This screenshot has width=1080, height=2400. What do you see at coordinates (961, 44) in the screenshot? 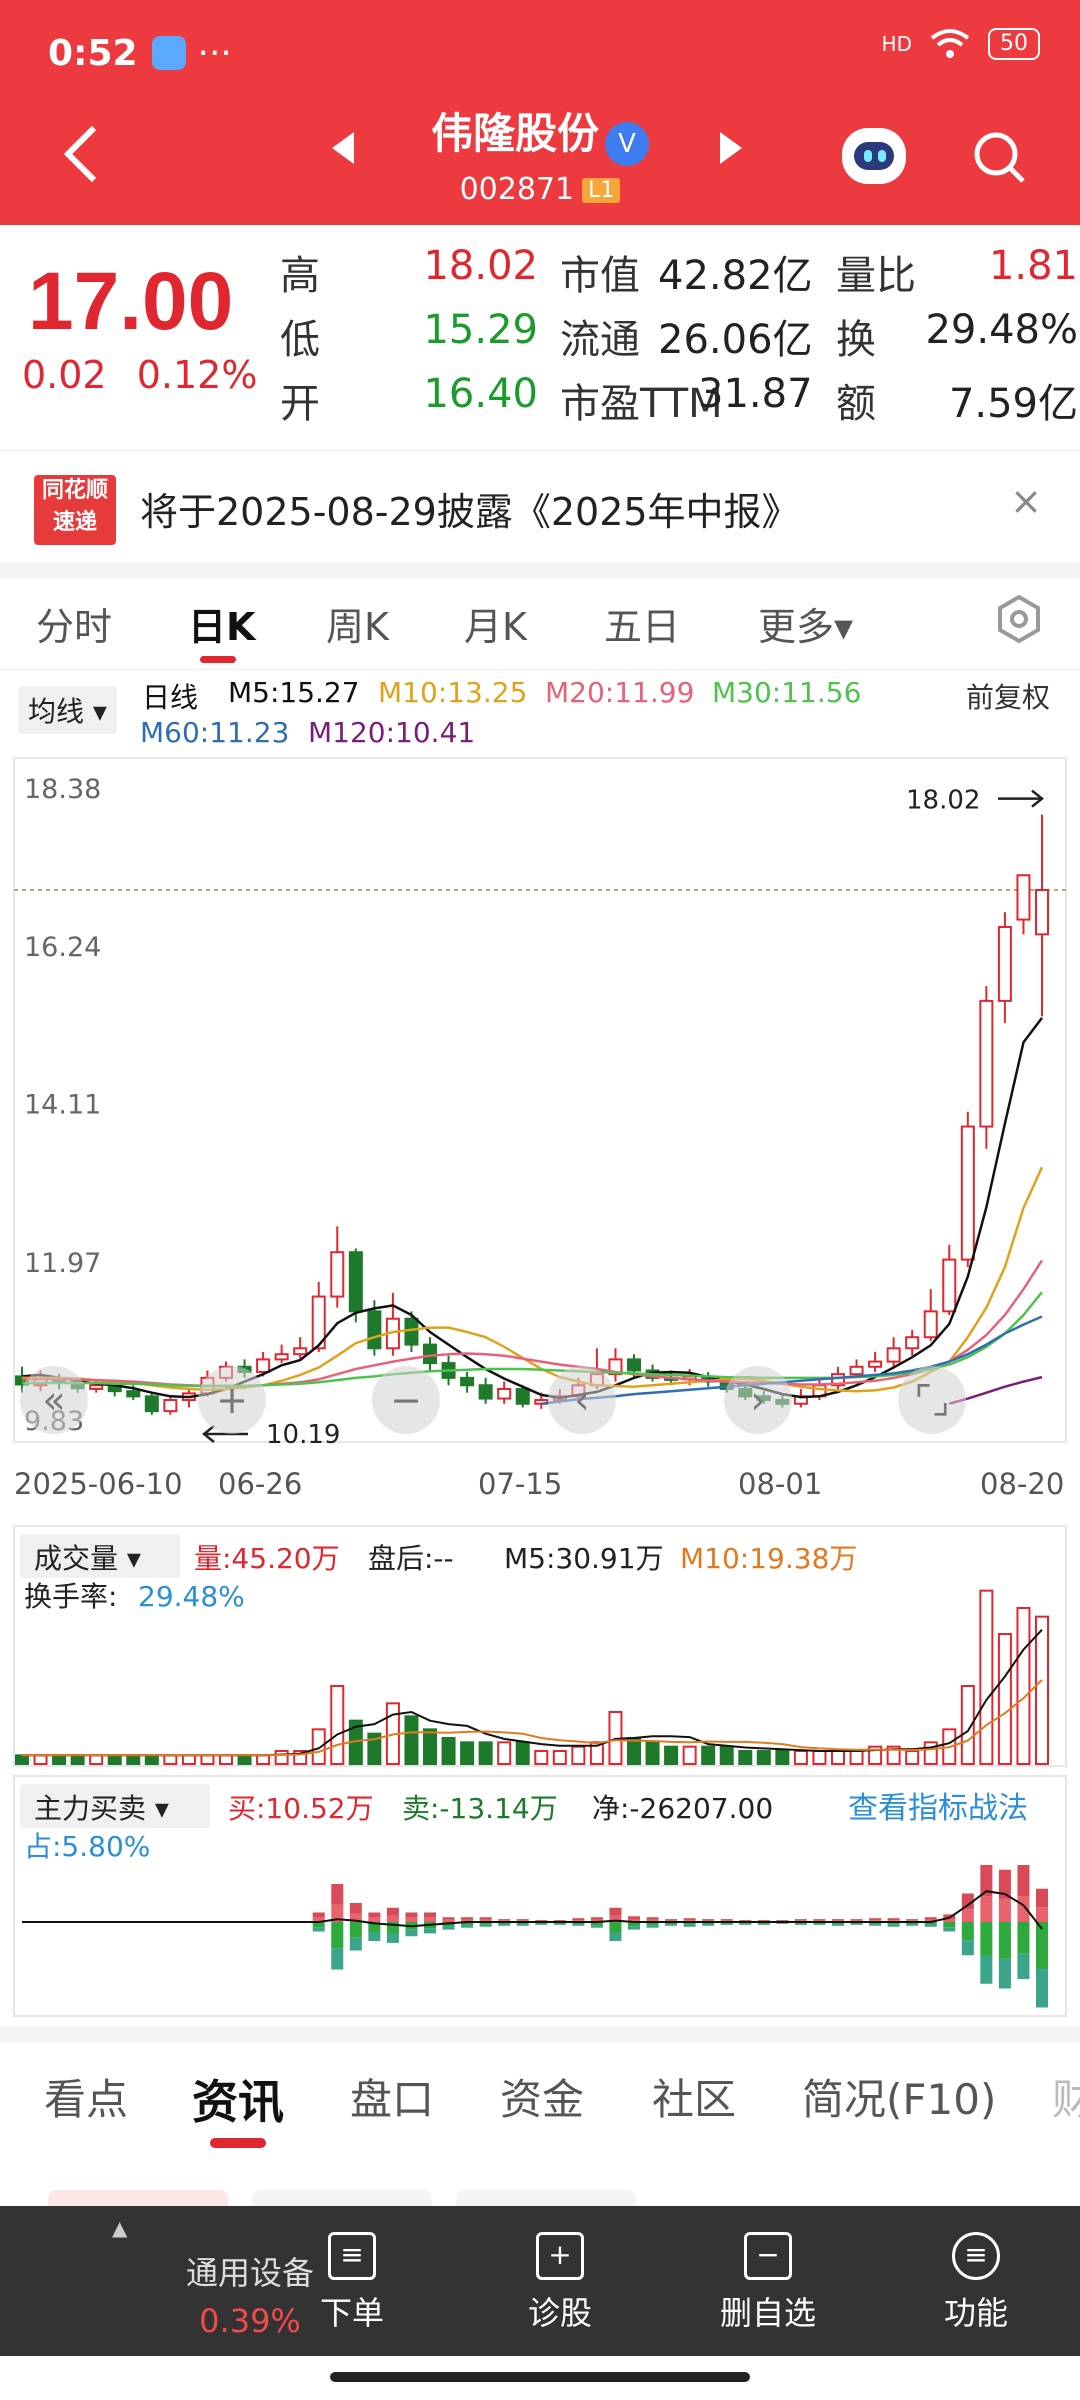
I see `status-indicators: HD 50` at bounding box center [961, 44].